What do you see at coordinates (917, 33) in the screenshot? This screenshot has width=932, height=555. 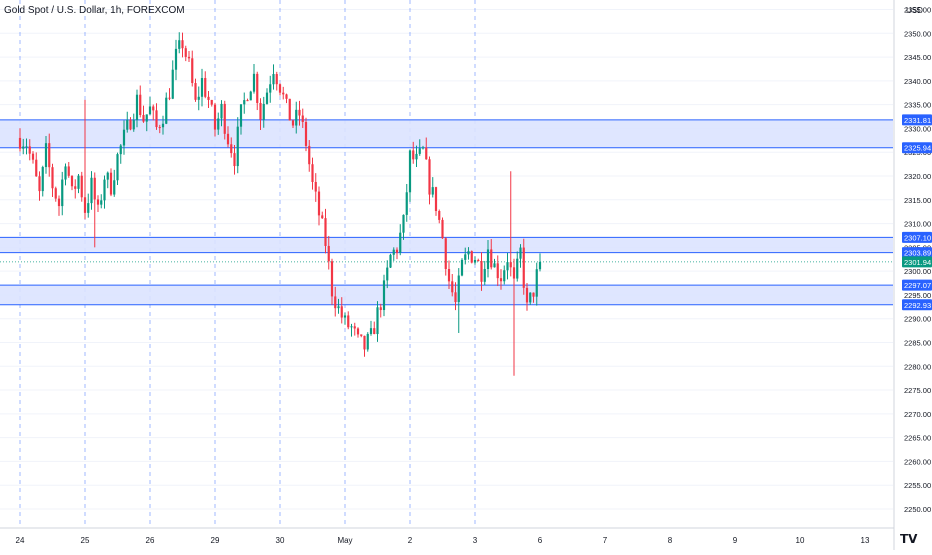 I see `price-tick-label: 2350.00` at bounding box center [917, 33].